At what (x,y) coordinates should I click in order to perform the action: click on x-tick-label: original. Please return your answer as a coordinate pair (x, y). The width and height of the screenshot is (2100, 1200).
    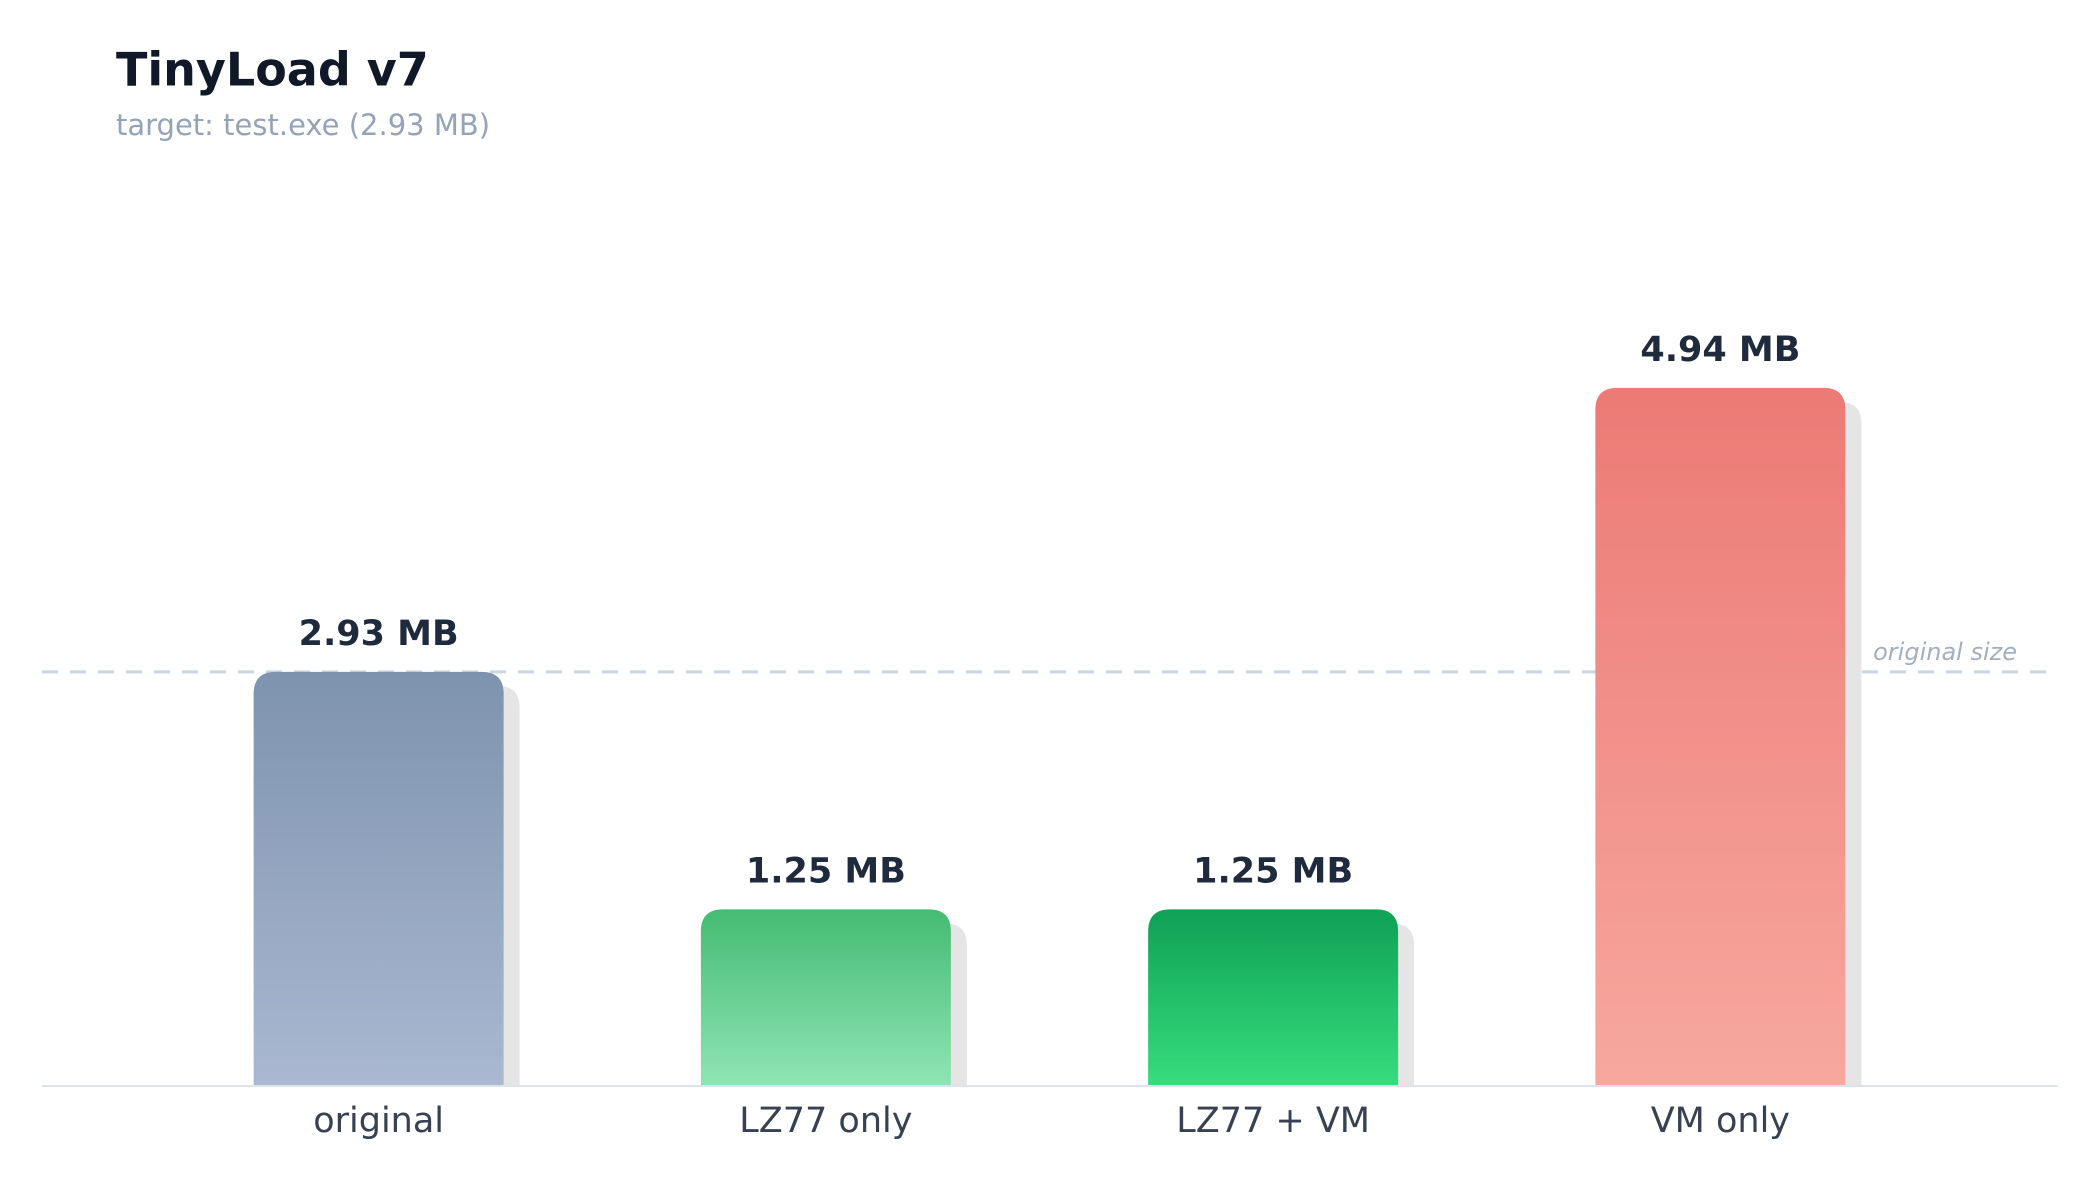
    Looking at the image, I should click on (378, 1121).